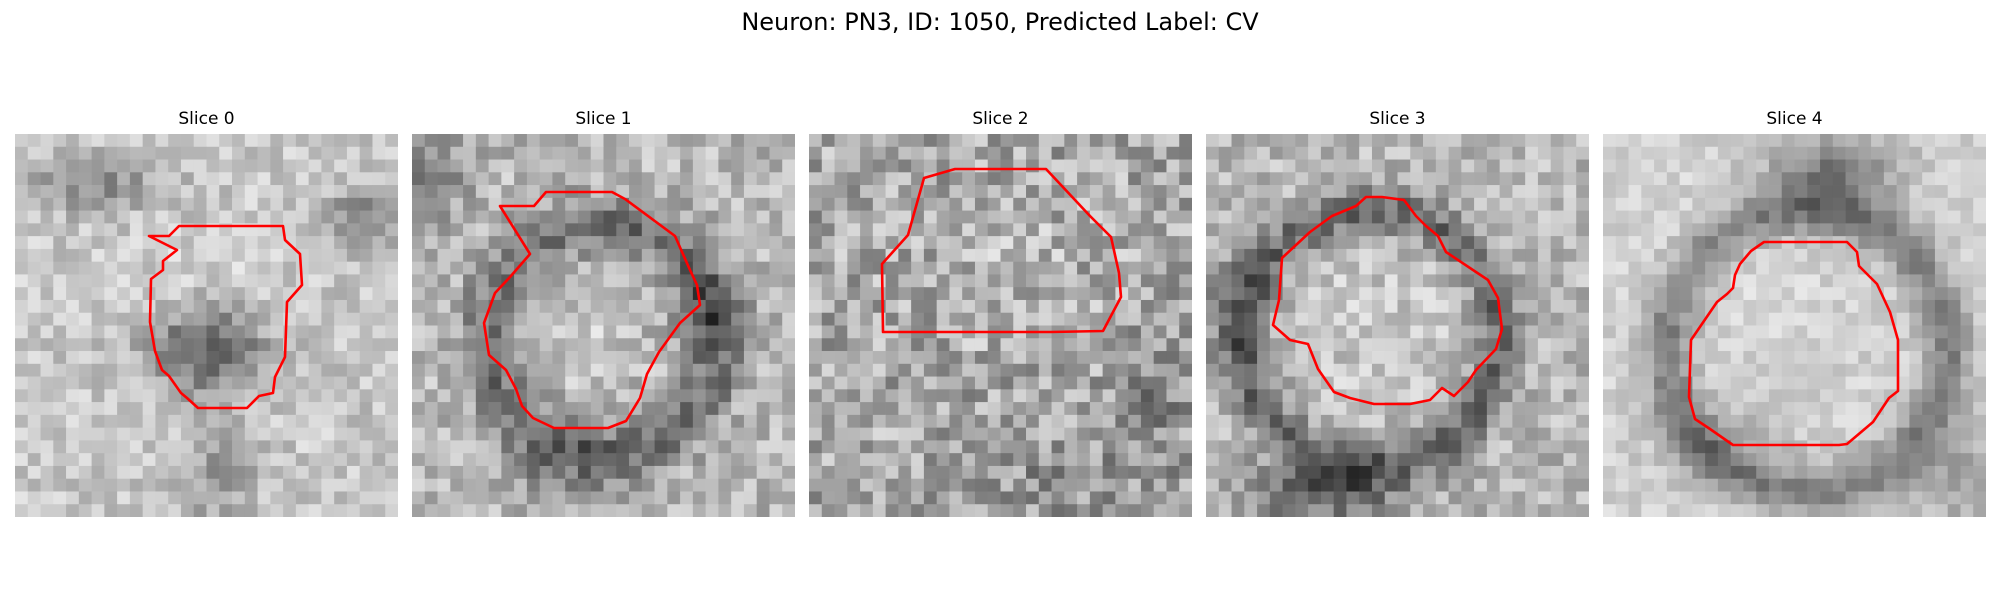 This screenshot has width=2000, height=600. I want to click on slice-title: Slice 4, so click(1794, 119).